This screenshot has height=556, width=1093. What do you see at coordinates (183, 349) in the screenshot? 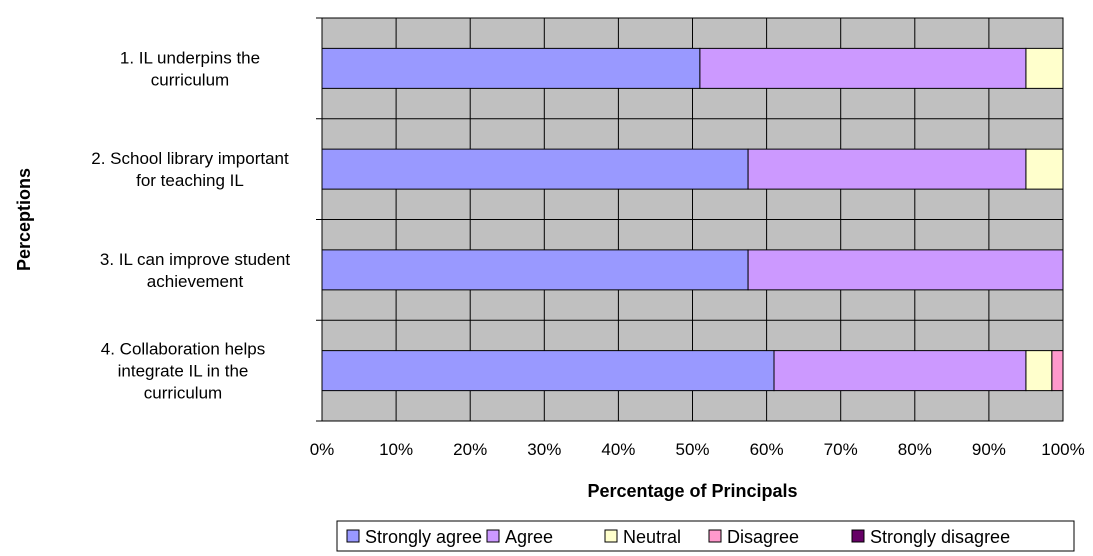
I see `category-label: 4. Collaboration helps` at bounding box center [183, 349].